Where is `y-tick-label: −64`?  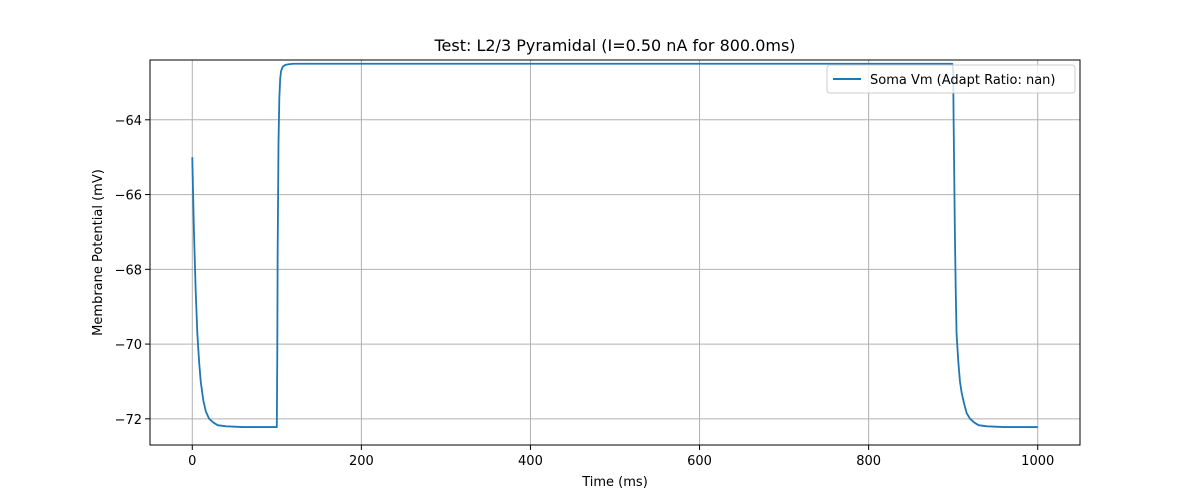
y-tick-label: −64 is located at coordinates (128, 121).